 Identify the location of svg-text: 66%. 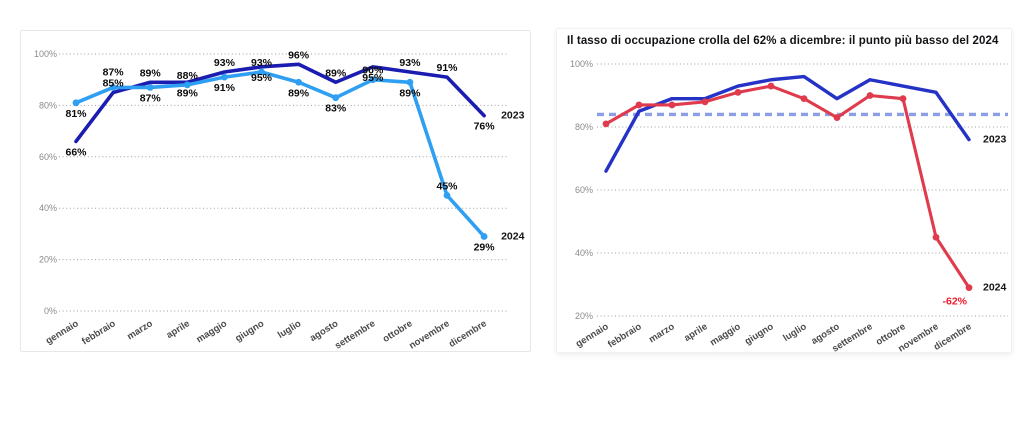
(76, 152).